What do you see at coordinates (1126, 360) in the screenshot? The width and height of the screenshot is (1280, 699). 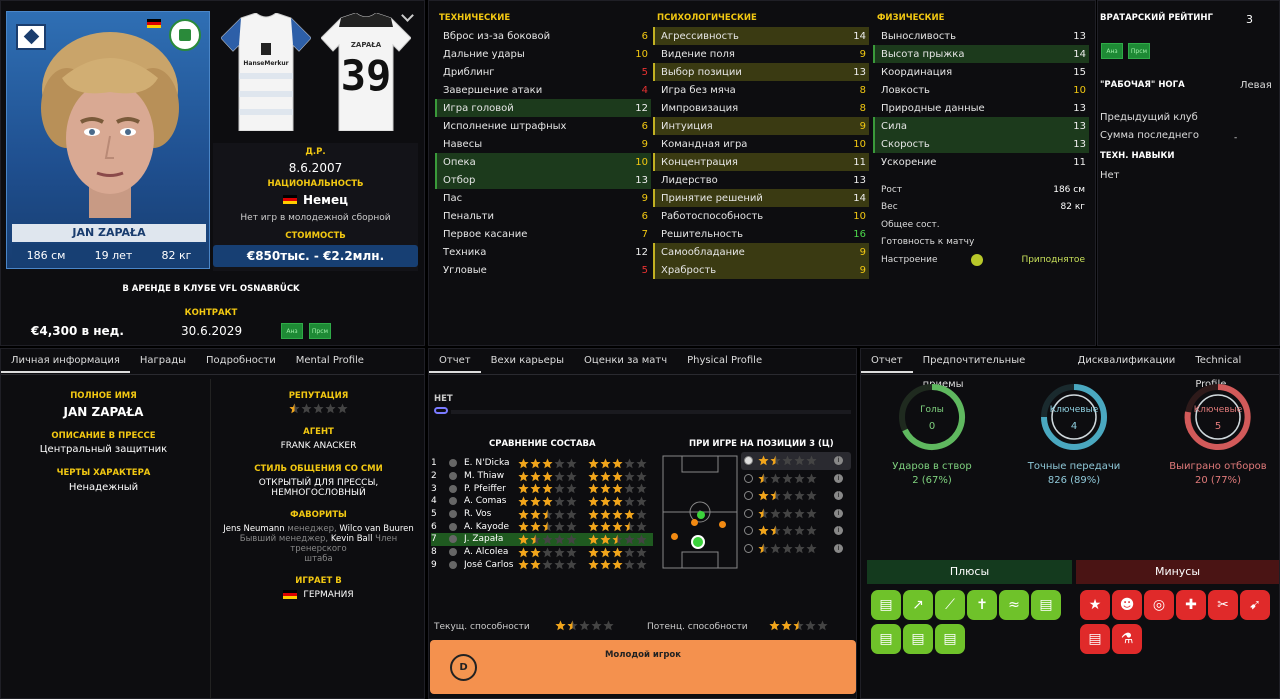 I see `tab-suspensions: Дисквалификации` at bounding box center [1126, 360].